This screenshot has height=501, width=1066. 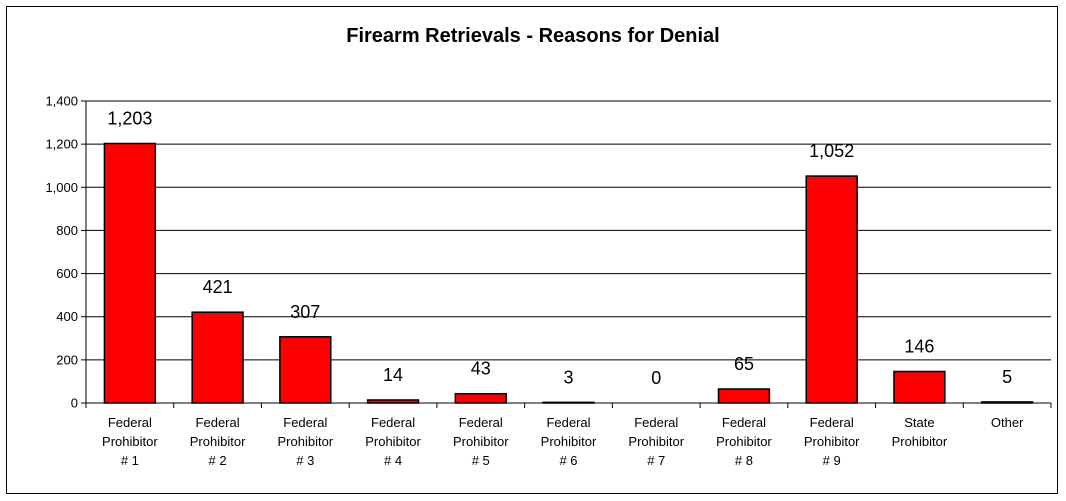 I want to click on data-label: 65, so click(x=744, y=364).